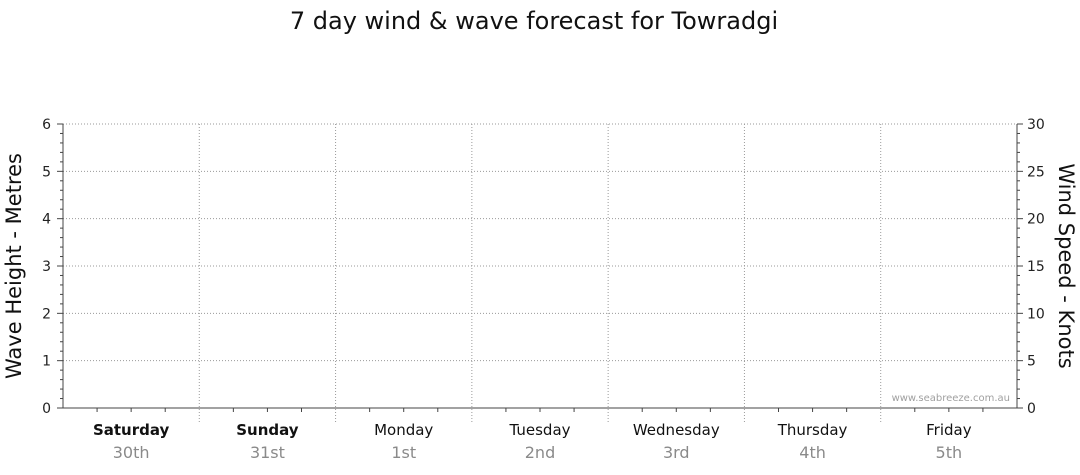 This screenshot has width=1080, height=475. Describe the element at coordinates (46, 409) in the screenshot. I see `left-tick-label: 0` at that location.